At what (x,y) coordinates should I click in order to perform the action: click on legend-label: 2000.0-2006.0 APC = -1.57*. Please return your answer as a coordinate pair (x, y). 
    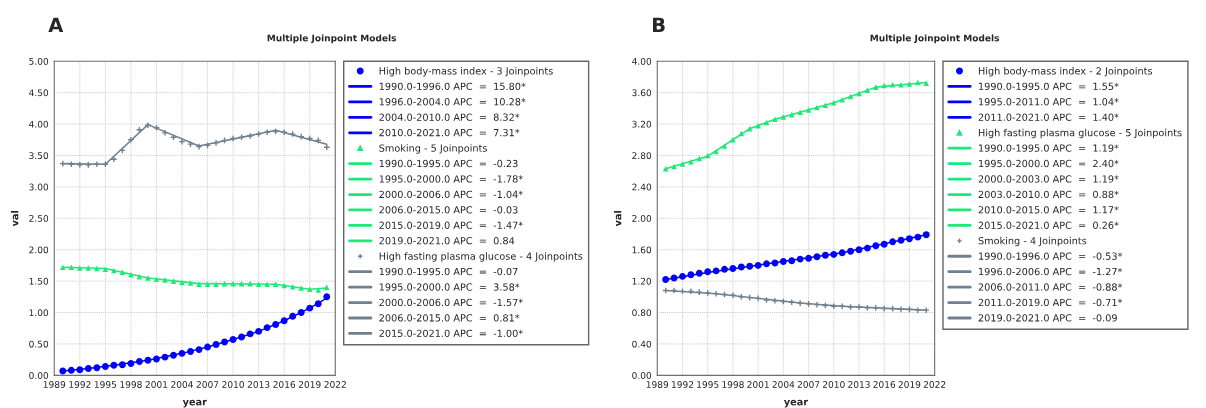
    Looking at the image, I should click on (451, 302).